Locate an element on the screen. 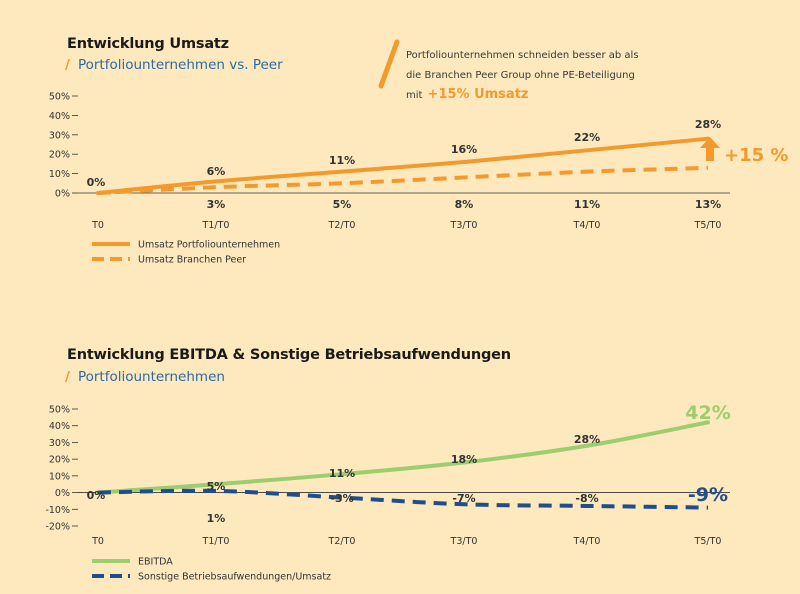  data-label: 16% is located at coordinates (464, 149).